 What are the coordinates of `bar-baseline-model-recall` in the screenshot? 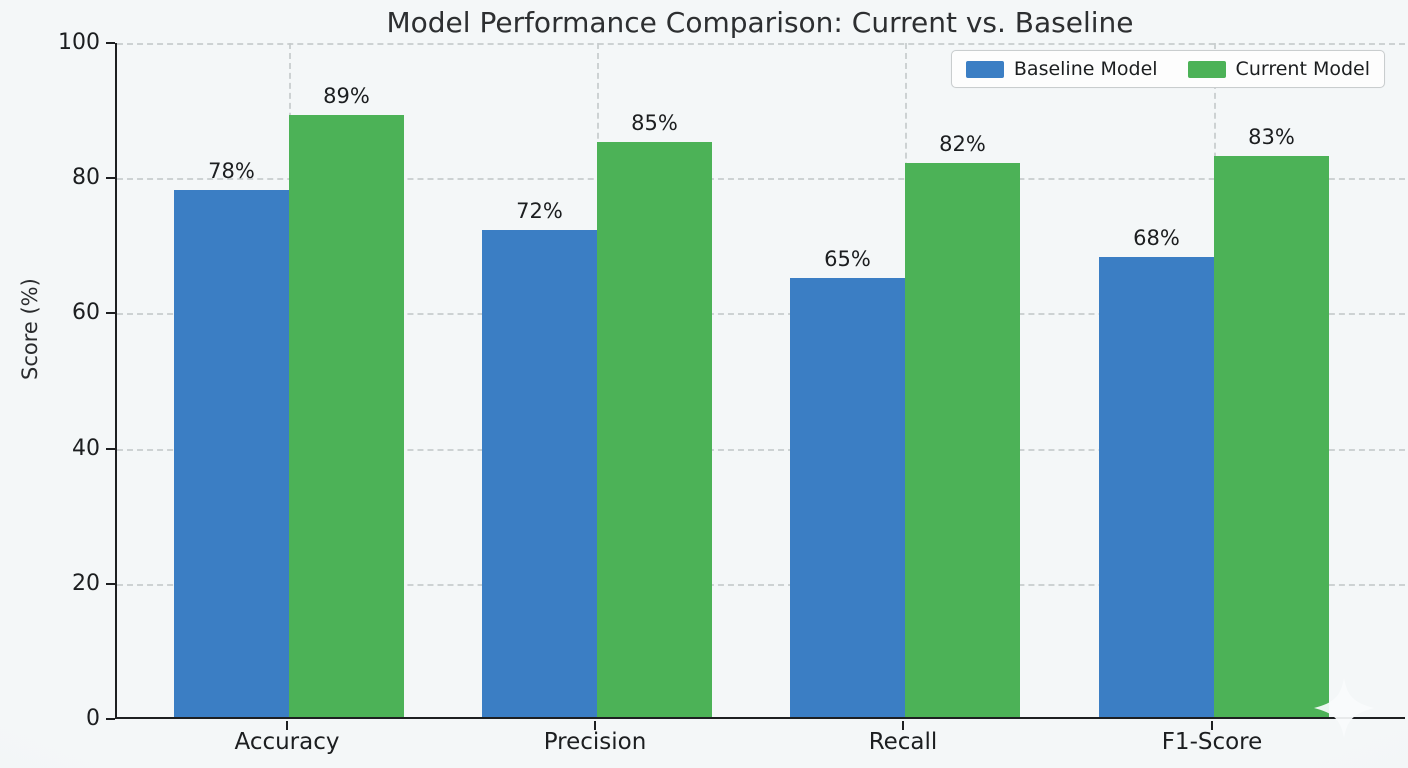 It's located at (847, 497).